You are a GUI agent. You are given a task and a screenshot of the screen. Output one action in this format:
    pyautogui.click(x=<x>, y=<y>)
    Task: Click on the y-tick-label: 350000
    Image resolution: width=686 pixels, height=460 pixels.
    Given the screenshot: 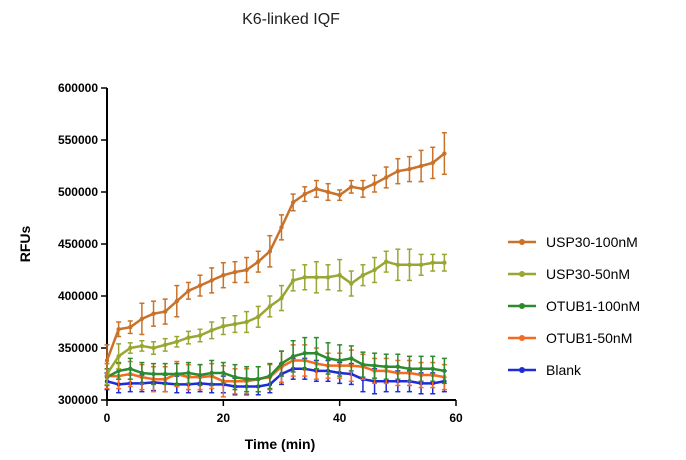 What is the action you would take?
    pyautogui.click(x=78, y=348)
    